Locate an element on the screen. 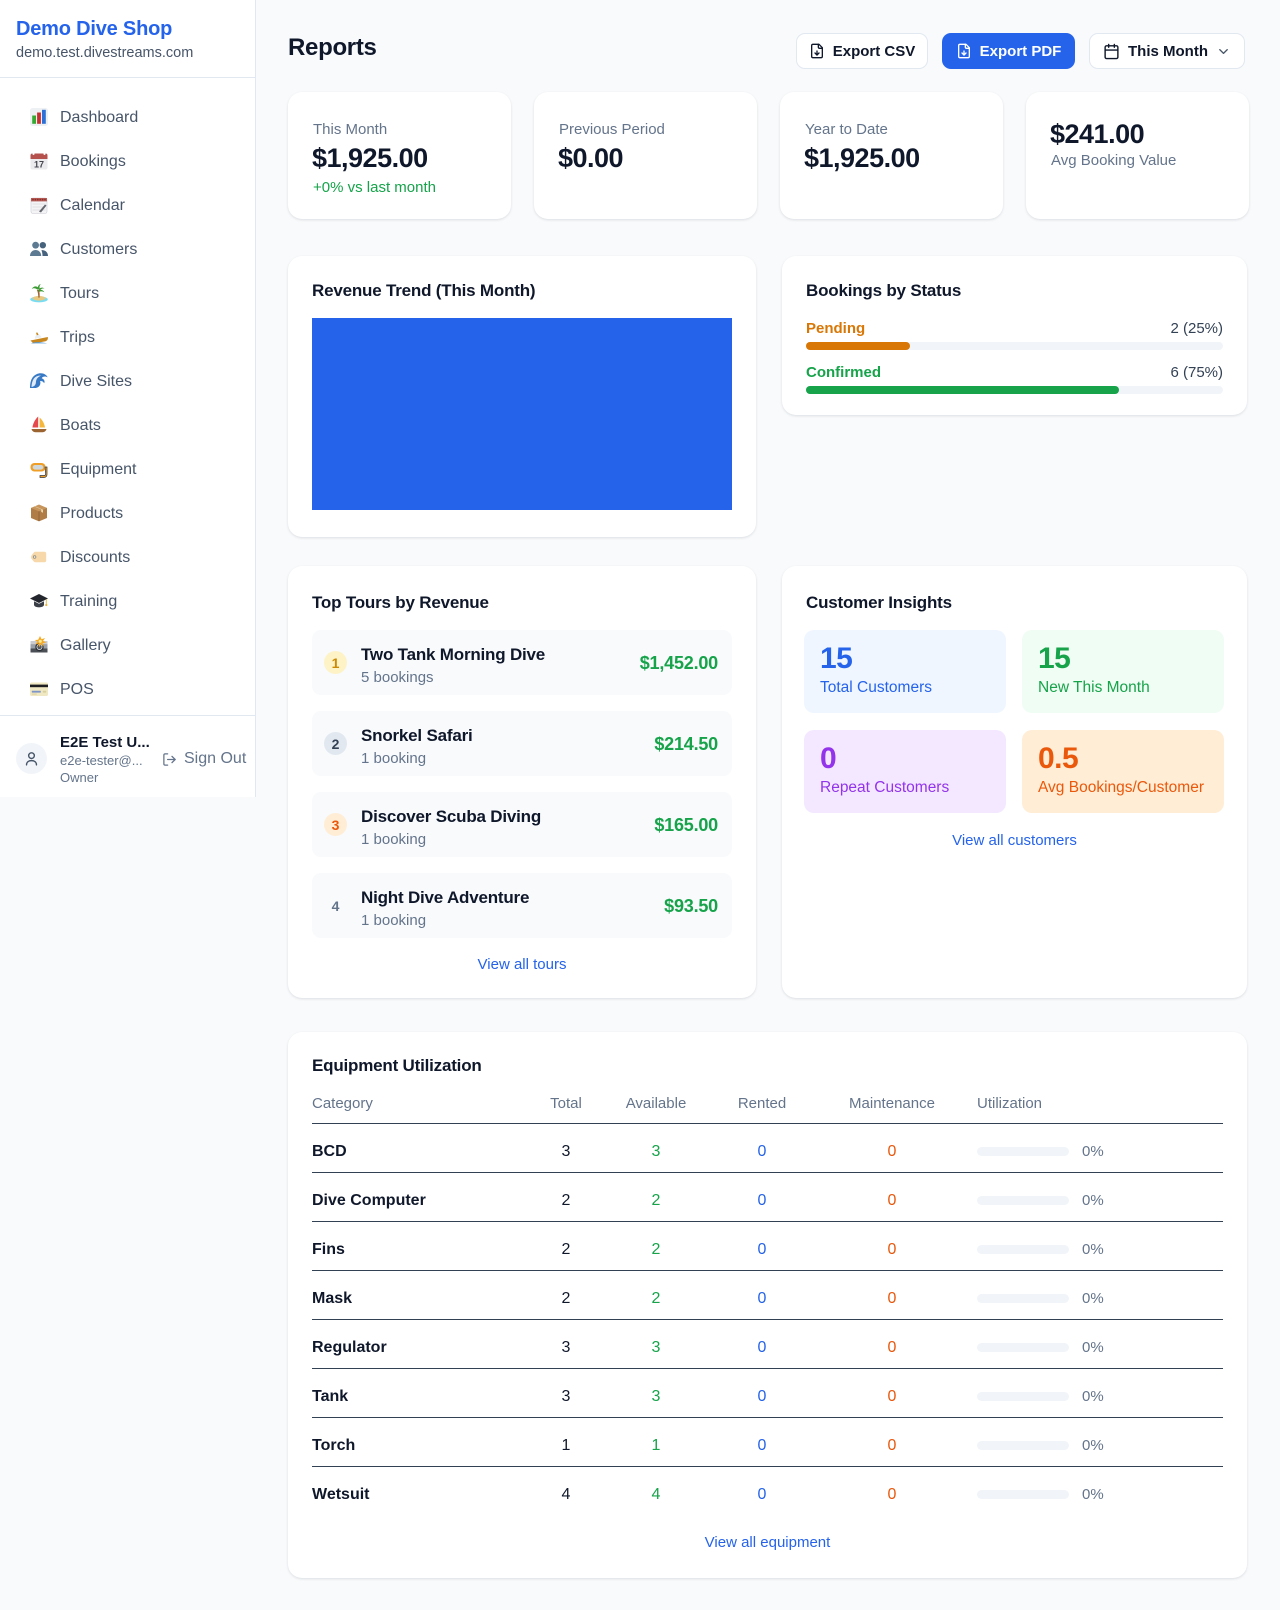 Image resolution: width=1280 pixels, height=1610 pixels. svg-text: 17 is located at coordinates (39, 165).